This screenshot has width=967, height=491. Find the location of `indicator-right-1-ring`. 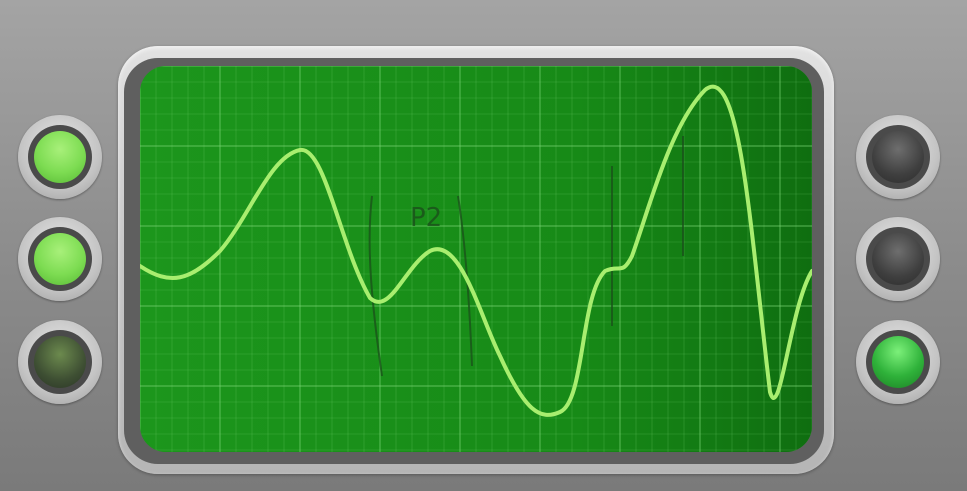

indicator-right-1-ring is located at coordinates (898, 157).